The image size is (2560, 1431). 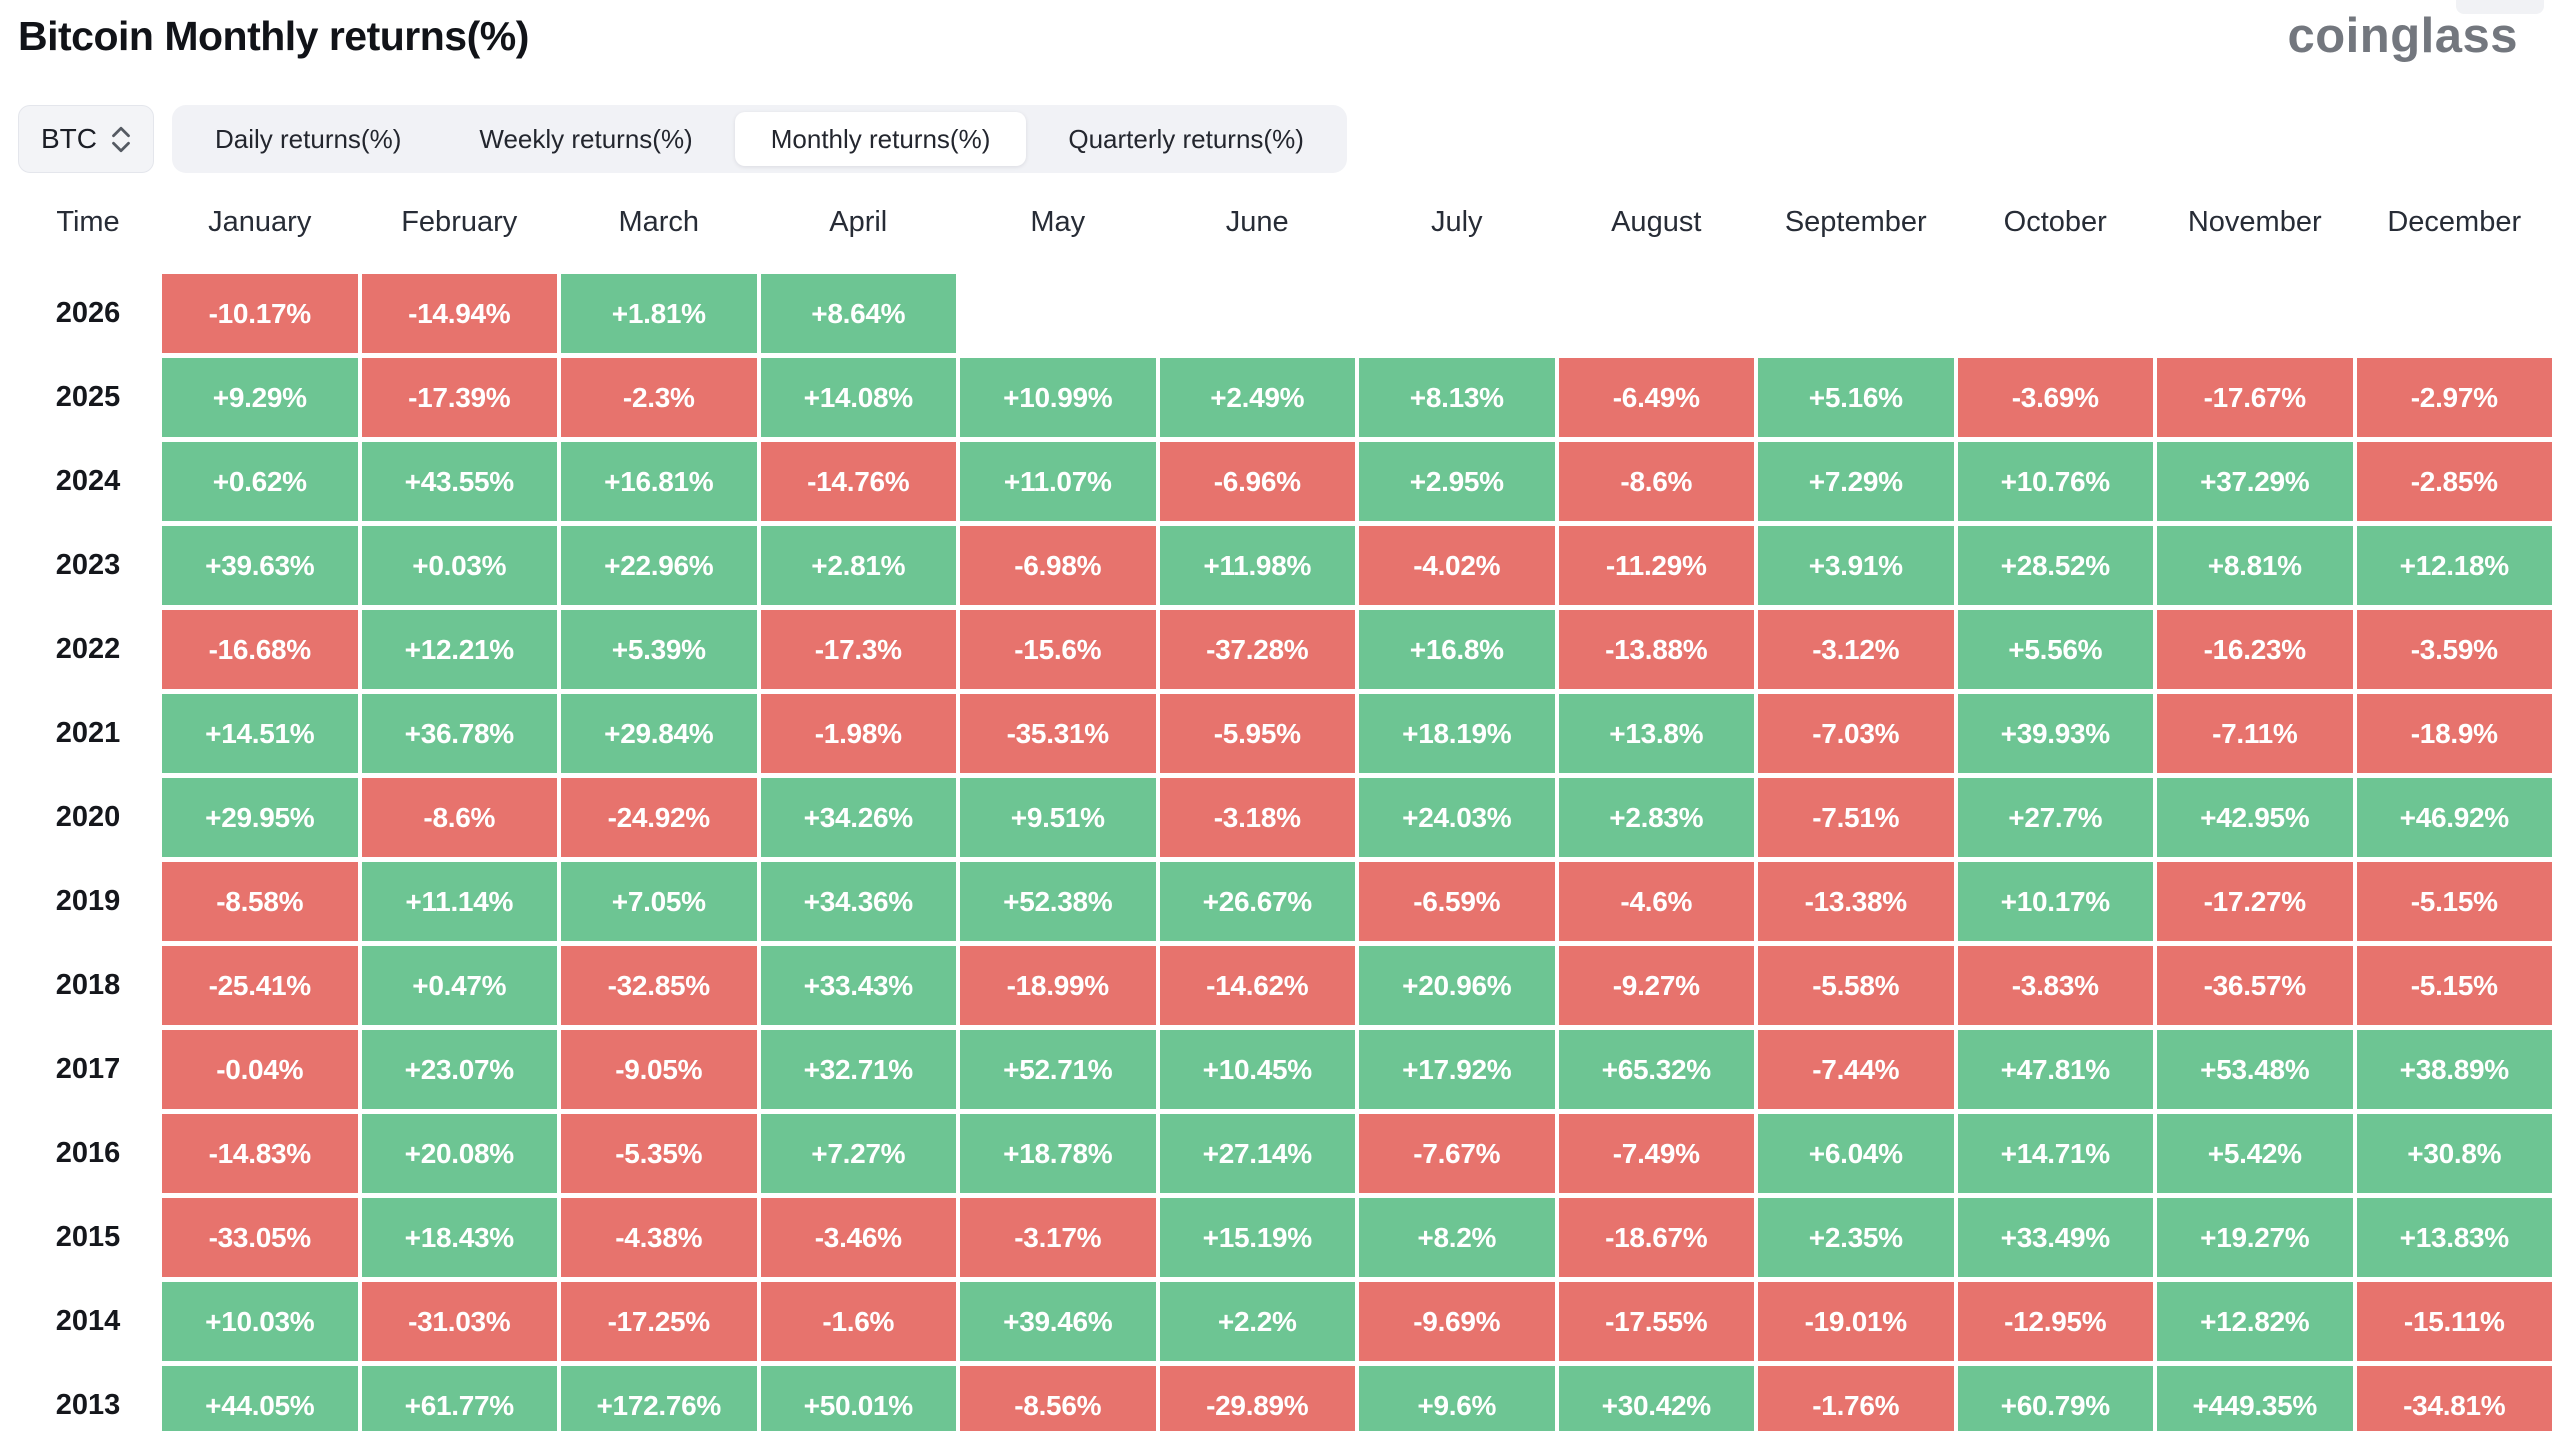 What do you see at coordinates (273, 36) in the screenshot?
I see `page-title: Bitcoin Monthly returns(%)` at bounding box center [273, 36].